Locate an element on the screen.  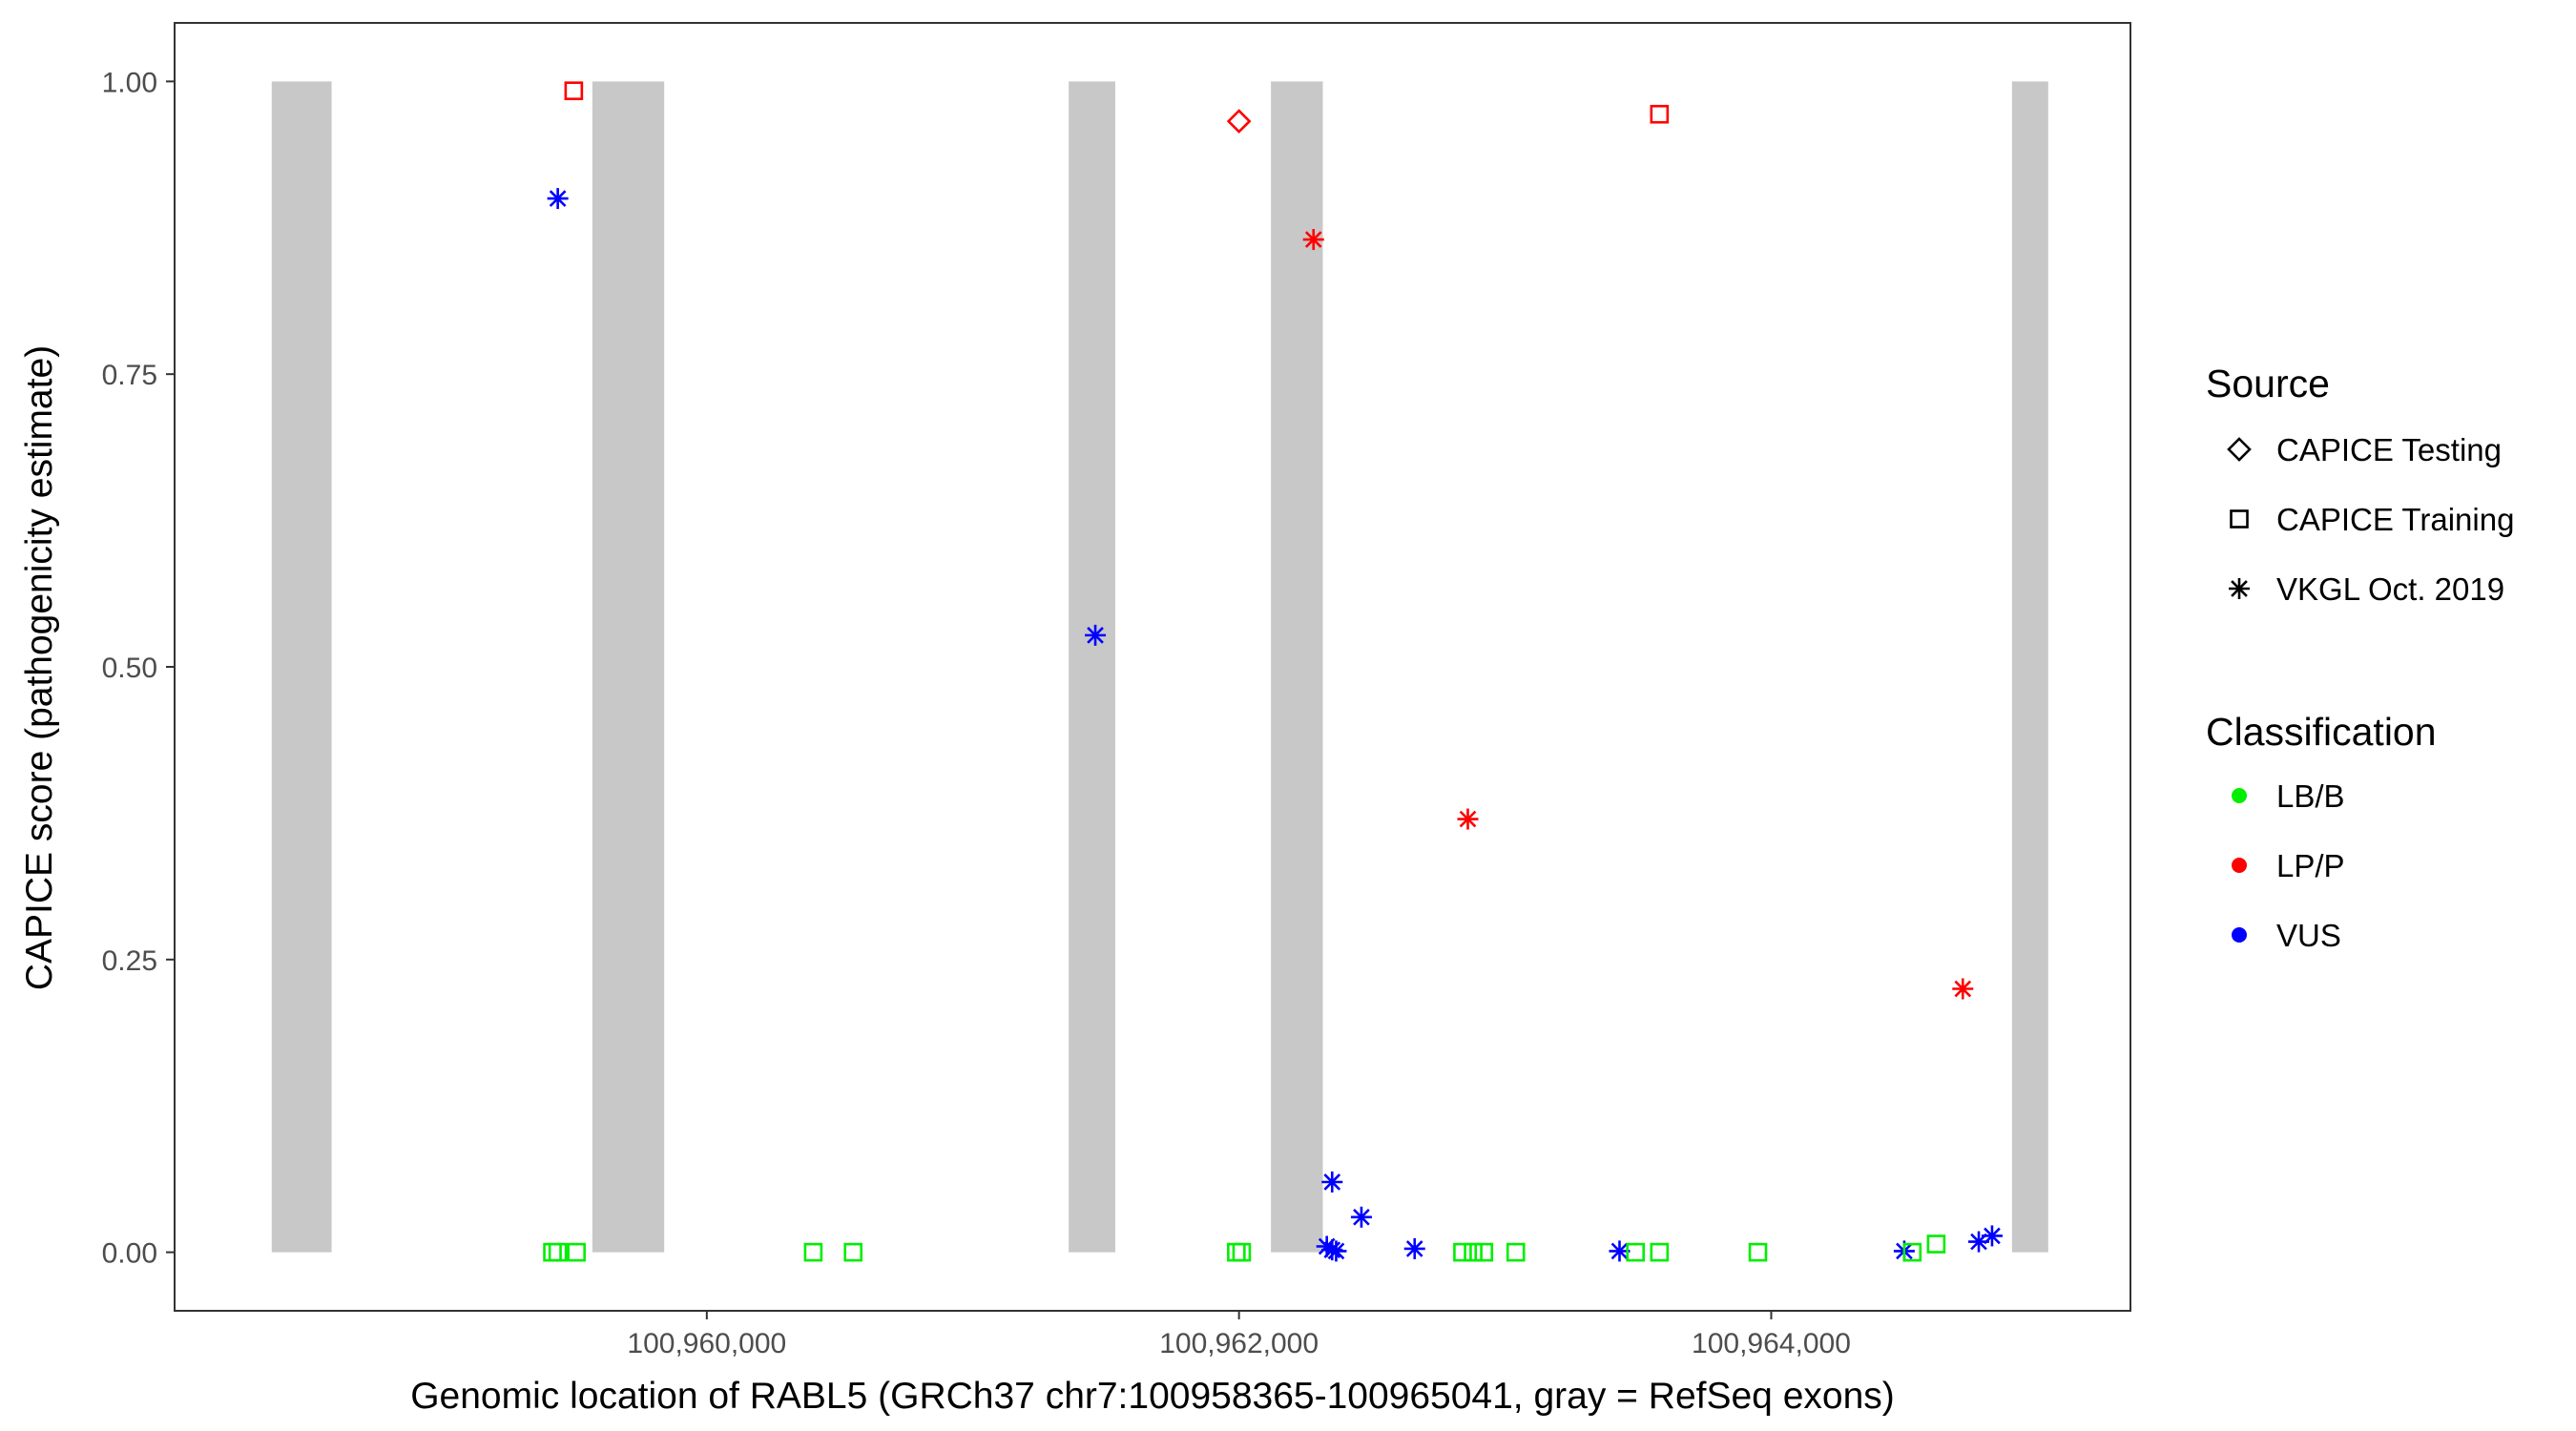
legend-label: VUS is located at coordinates (2308, 936).